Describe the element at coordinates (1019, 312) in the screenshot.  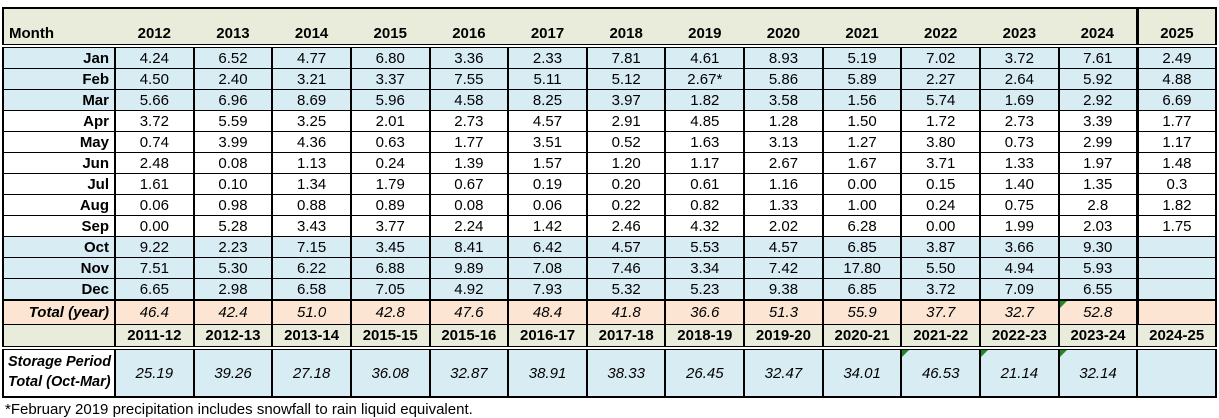
I see `annual-total-cell: 32.7` at that location.